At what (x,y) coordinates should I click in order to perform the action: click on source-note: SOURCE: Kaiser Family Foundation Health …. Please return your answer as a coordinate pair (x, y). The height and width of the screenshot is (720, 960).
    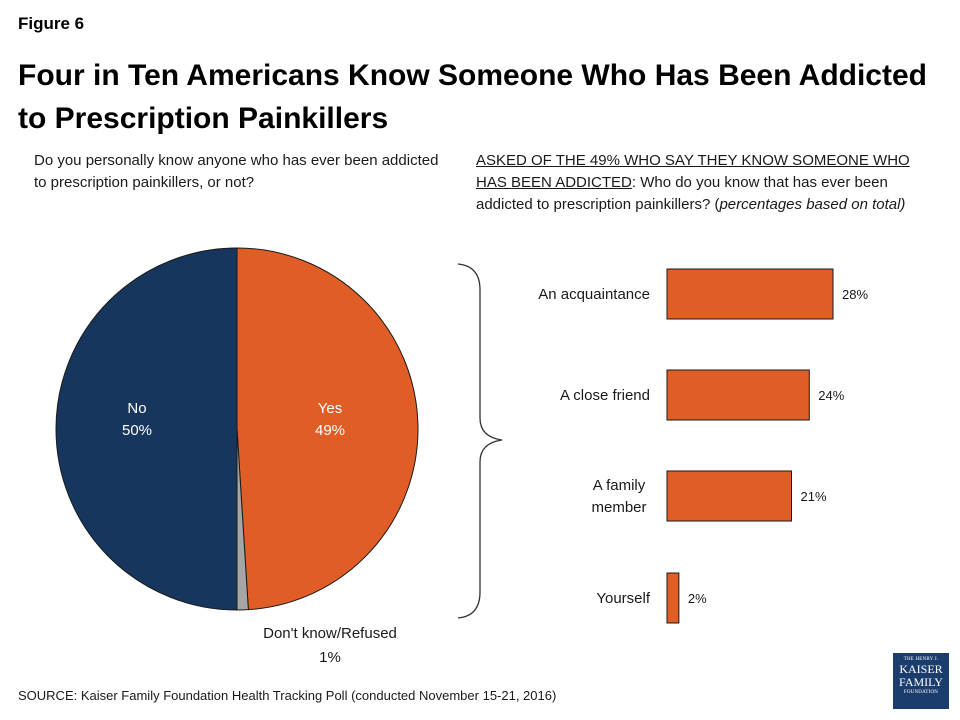
    Looking at the image, I should click on (287, 695).